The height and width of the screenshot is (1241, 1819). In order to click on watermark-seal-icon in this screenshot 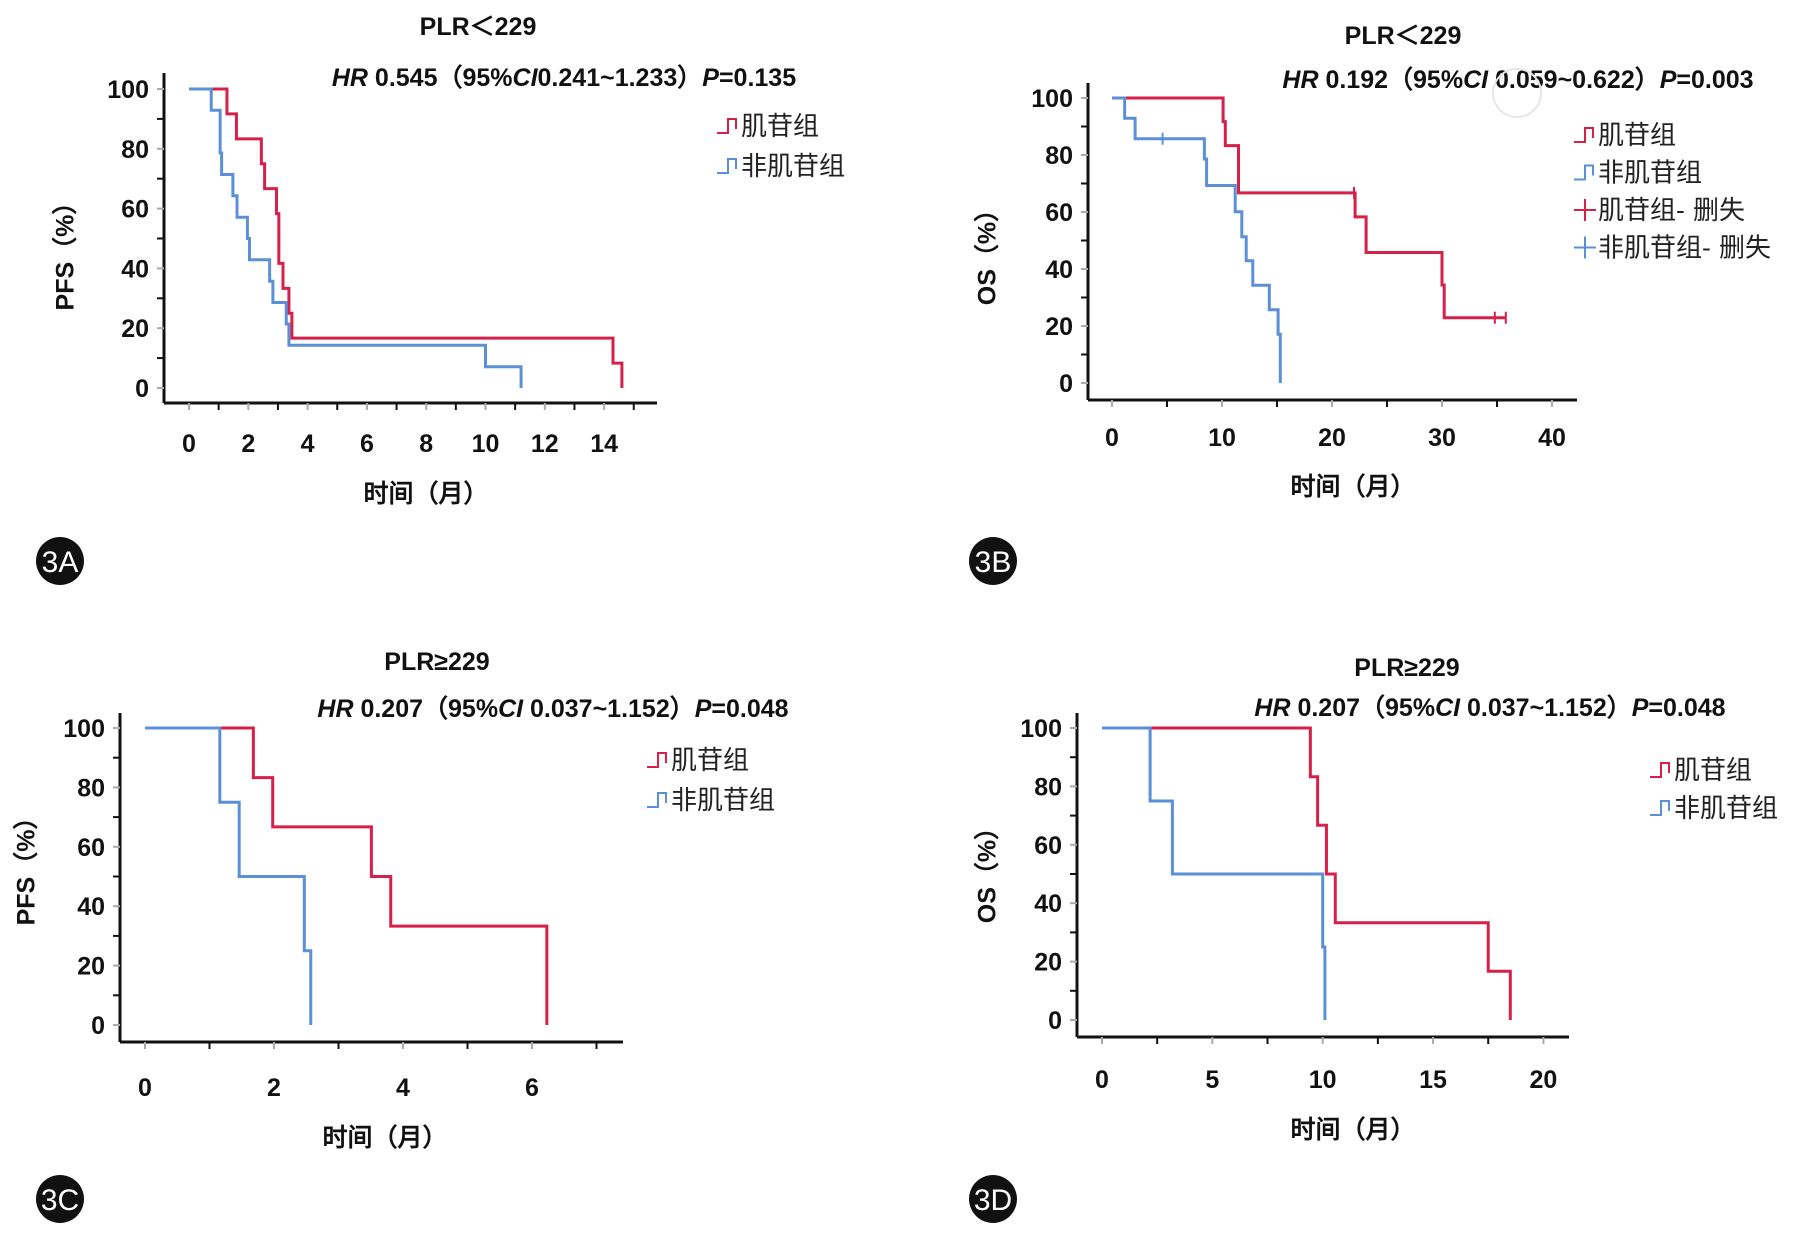, I will do `click(1517, 93)`.